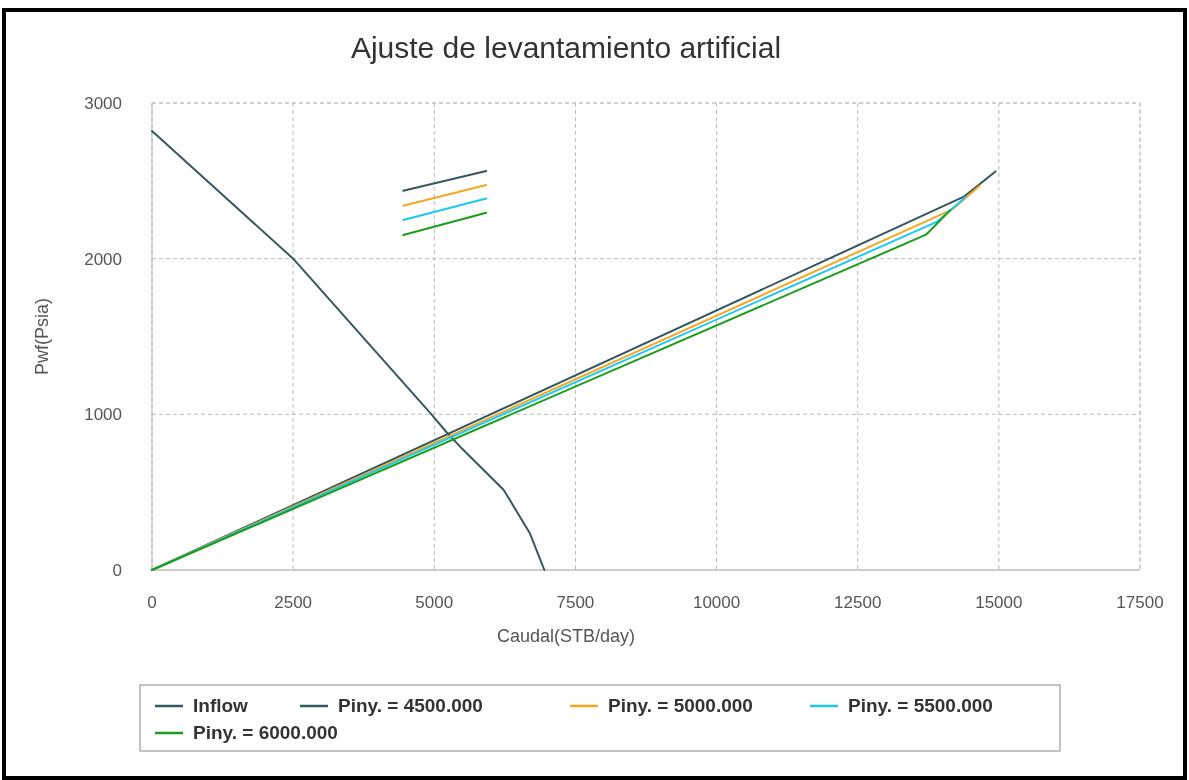 The height and width of the screenshot is (780, 1189). Describe the element at coordinates (293, 602) in the screenshot. I see `x-tick-label: 2500` at that location.